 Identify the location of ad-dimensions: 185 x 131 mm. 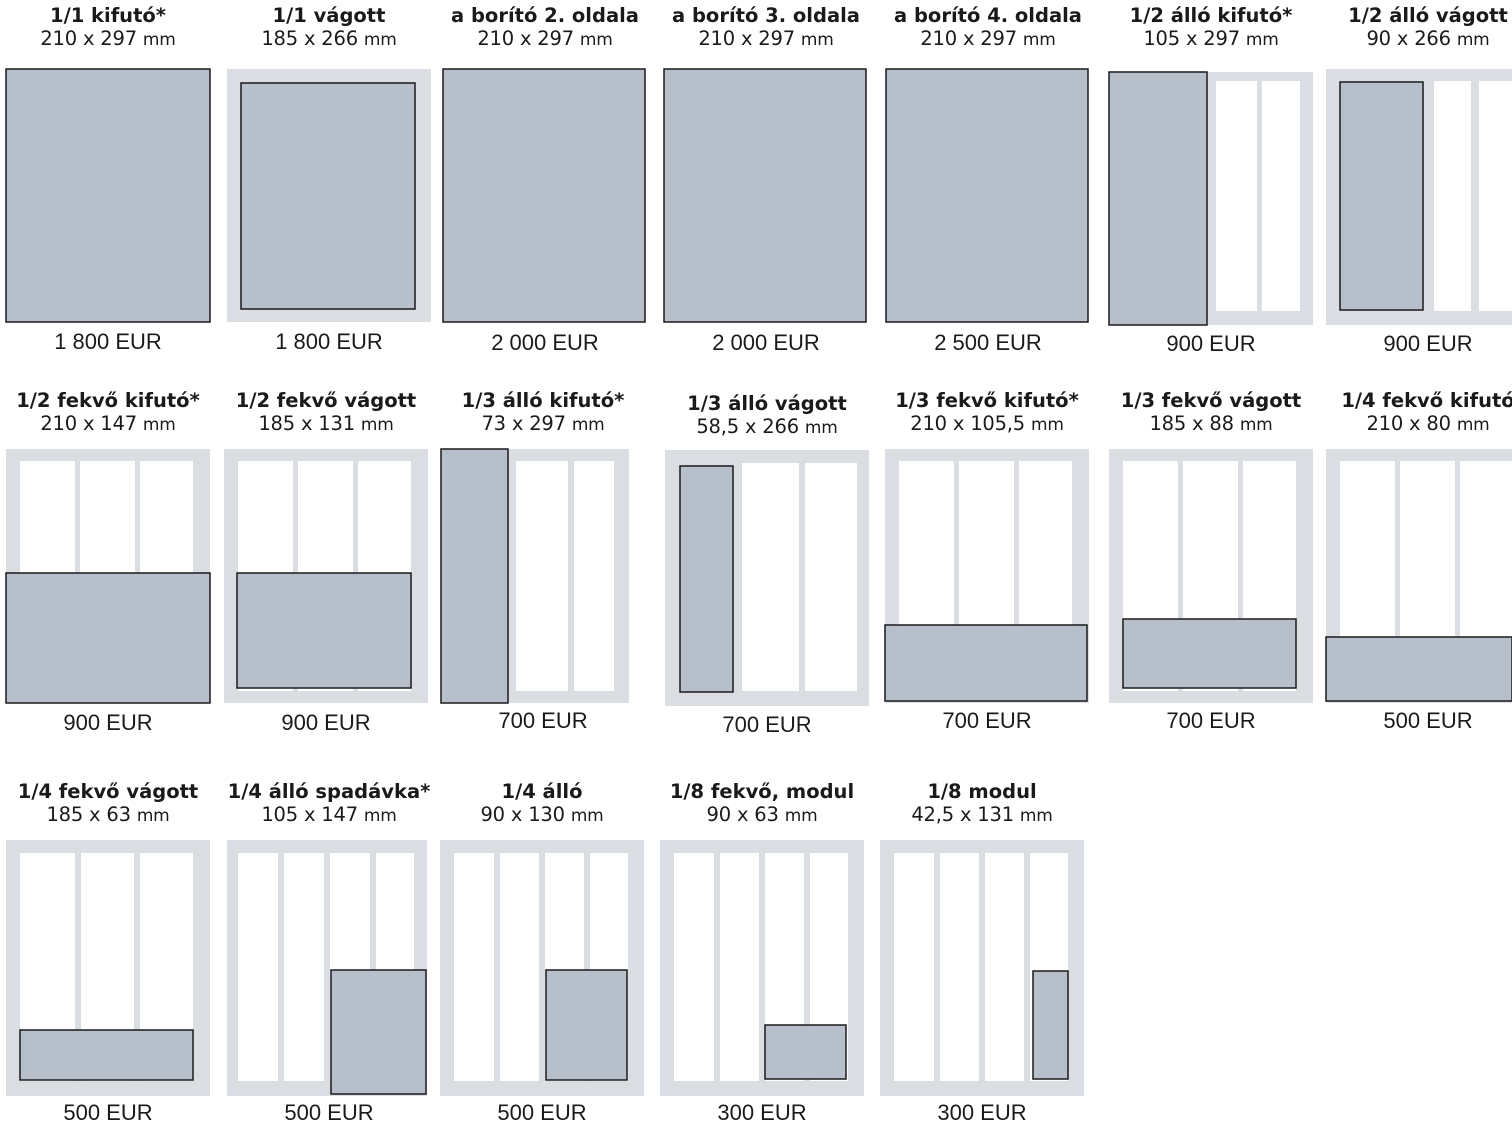
(326, 424).